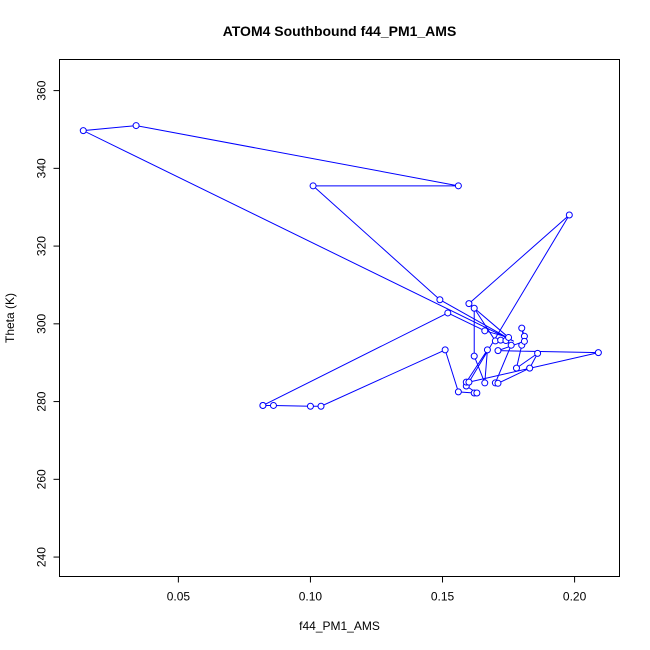 The image size is (650, 650). I want to click on y-tick-label: 300, so click(42, 323).